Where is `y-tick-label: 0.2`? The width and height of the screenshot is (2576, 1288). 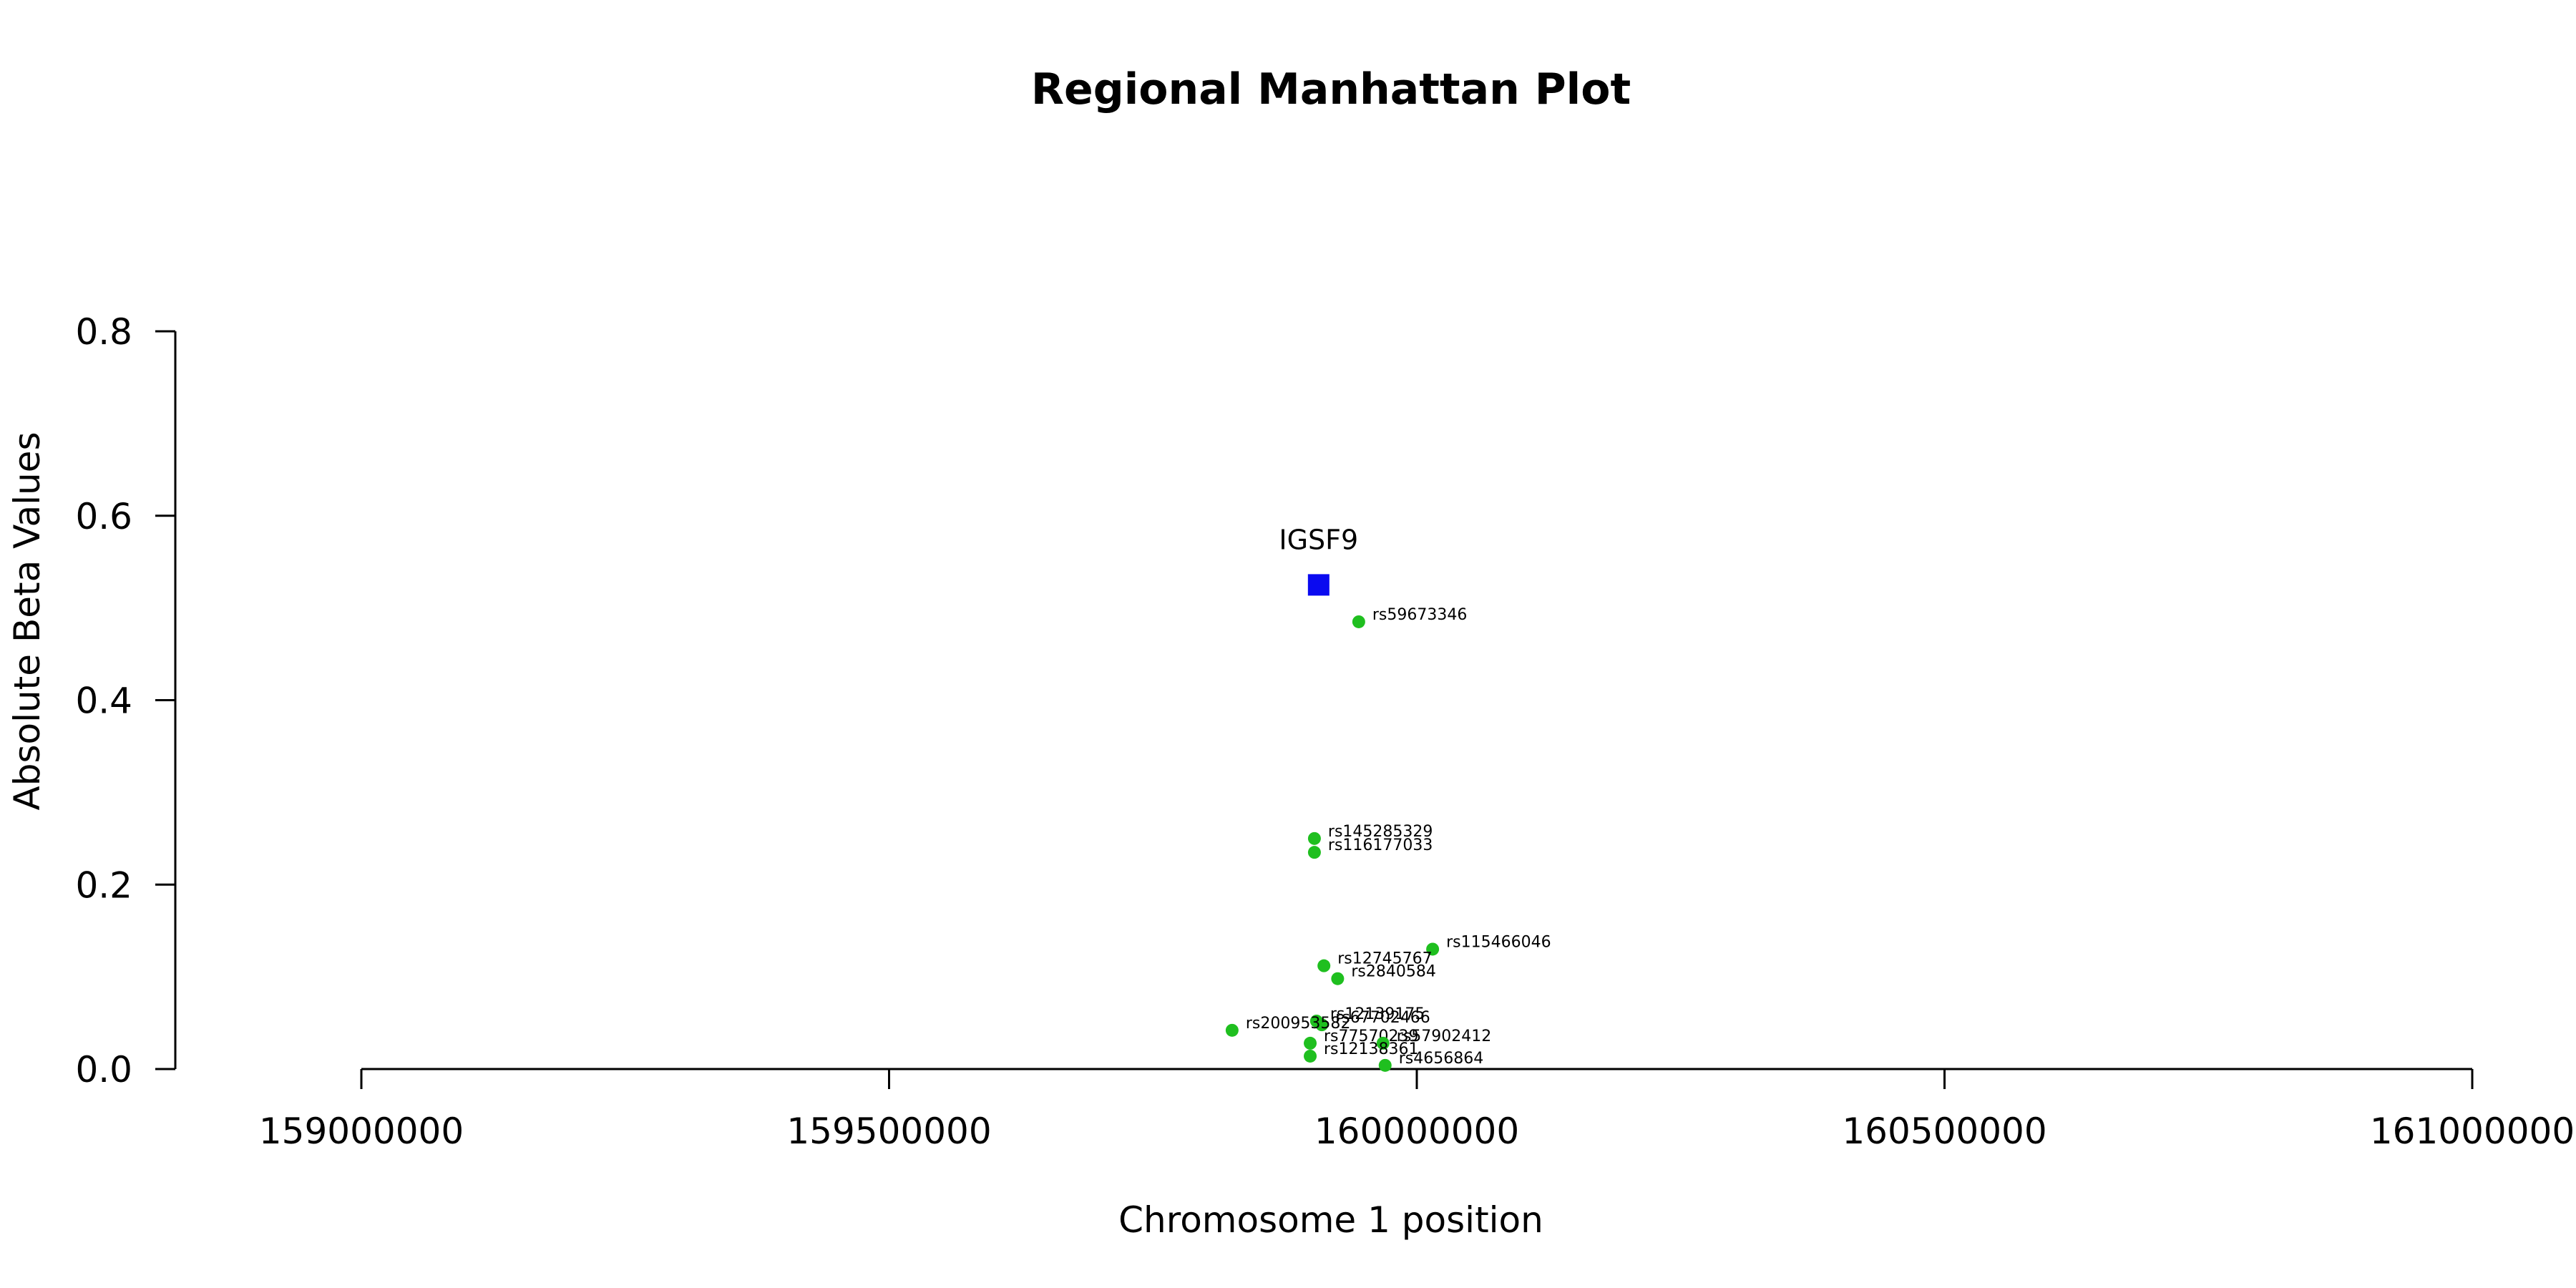 y-tick-label: 0.2 is located at coordinates (103, 885).